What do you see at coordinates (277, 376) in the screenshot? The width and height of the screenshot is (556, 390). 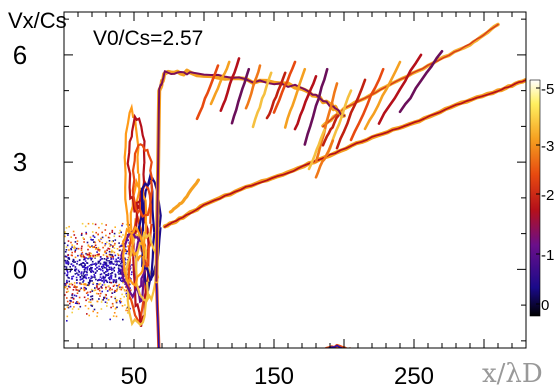 I see `x-tick-labels: 50 150 250` at bounding box center [277, 376].